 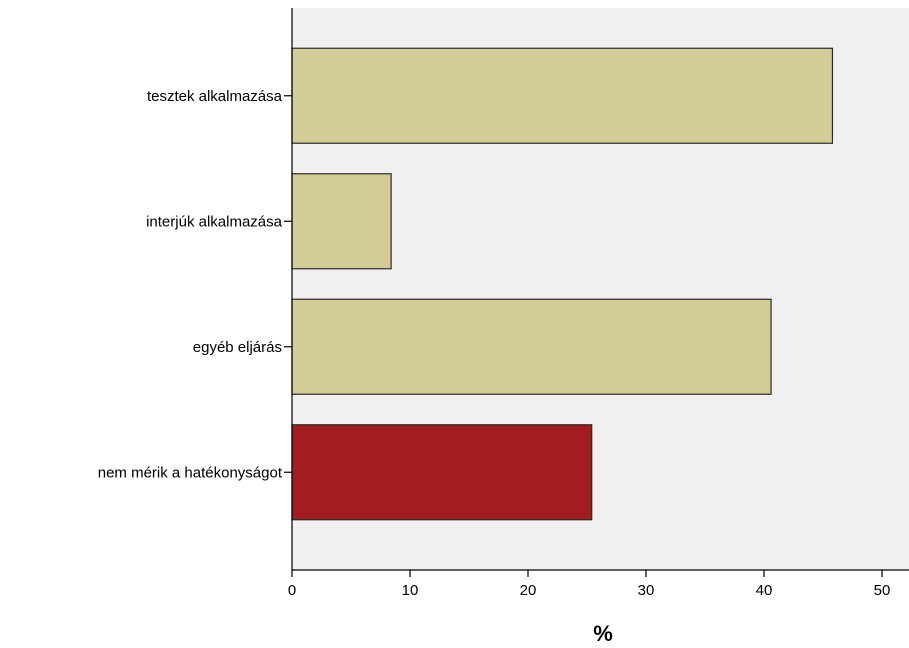 What do you see at coordinates (410, 590) in the screenshot?
I see `x-tick-label-1: 10` at bounding box center [410, 590].